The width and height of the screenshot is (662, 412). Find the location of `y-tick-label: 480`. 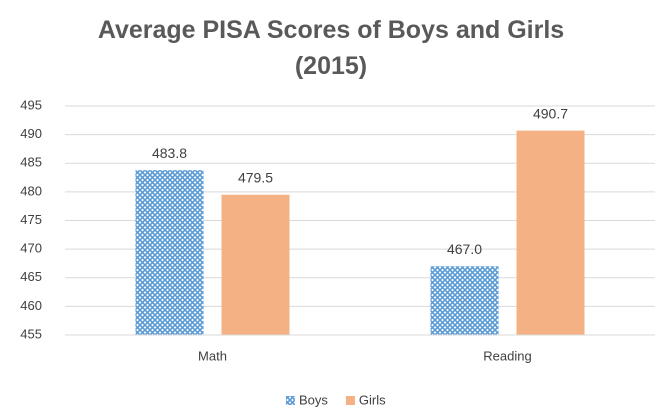

y-tick-label: 480 is located at coordinates (31, 190).